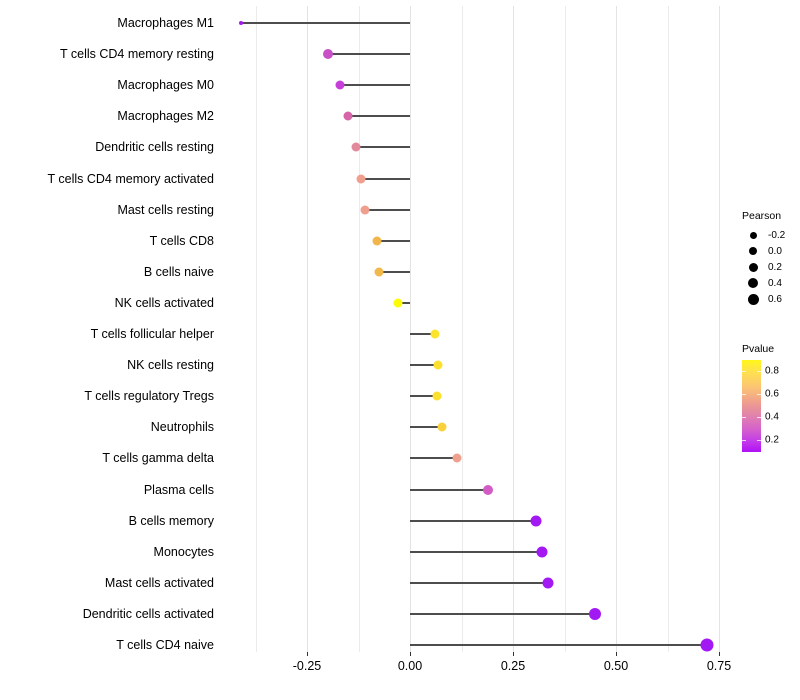 Image resolution: width=800 pixels, height=700 pixels. I want to click on y-axis-label: T cells CD8, so click(181, 240).